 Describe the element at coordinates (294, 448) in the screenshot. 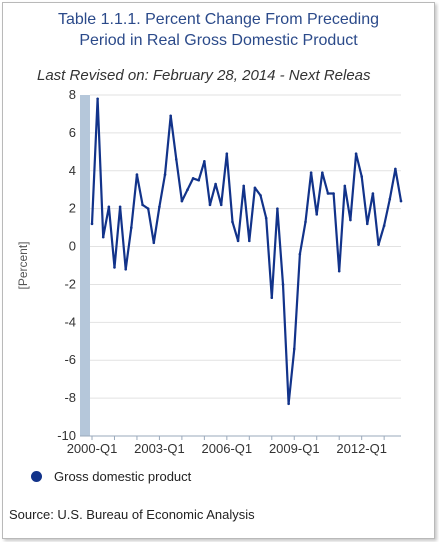

I see `x-tick-label: 2009-Q1` at that location.